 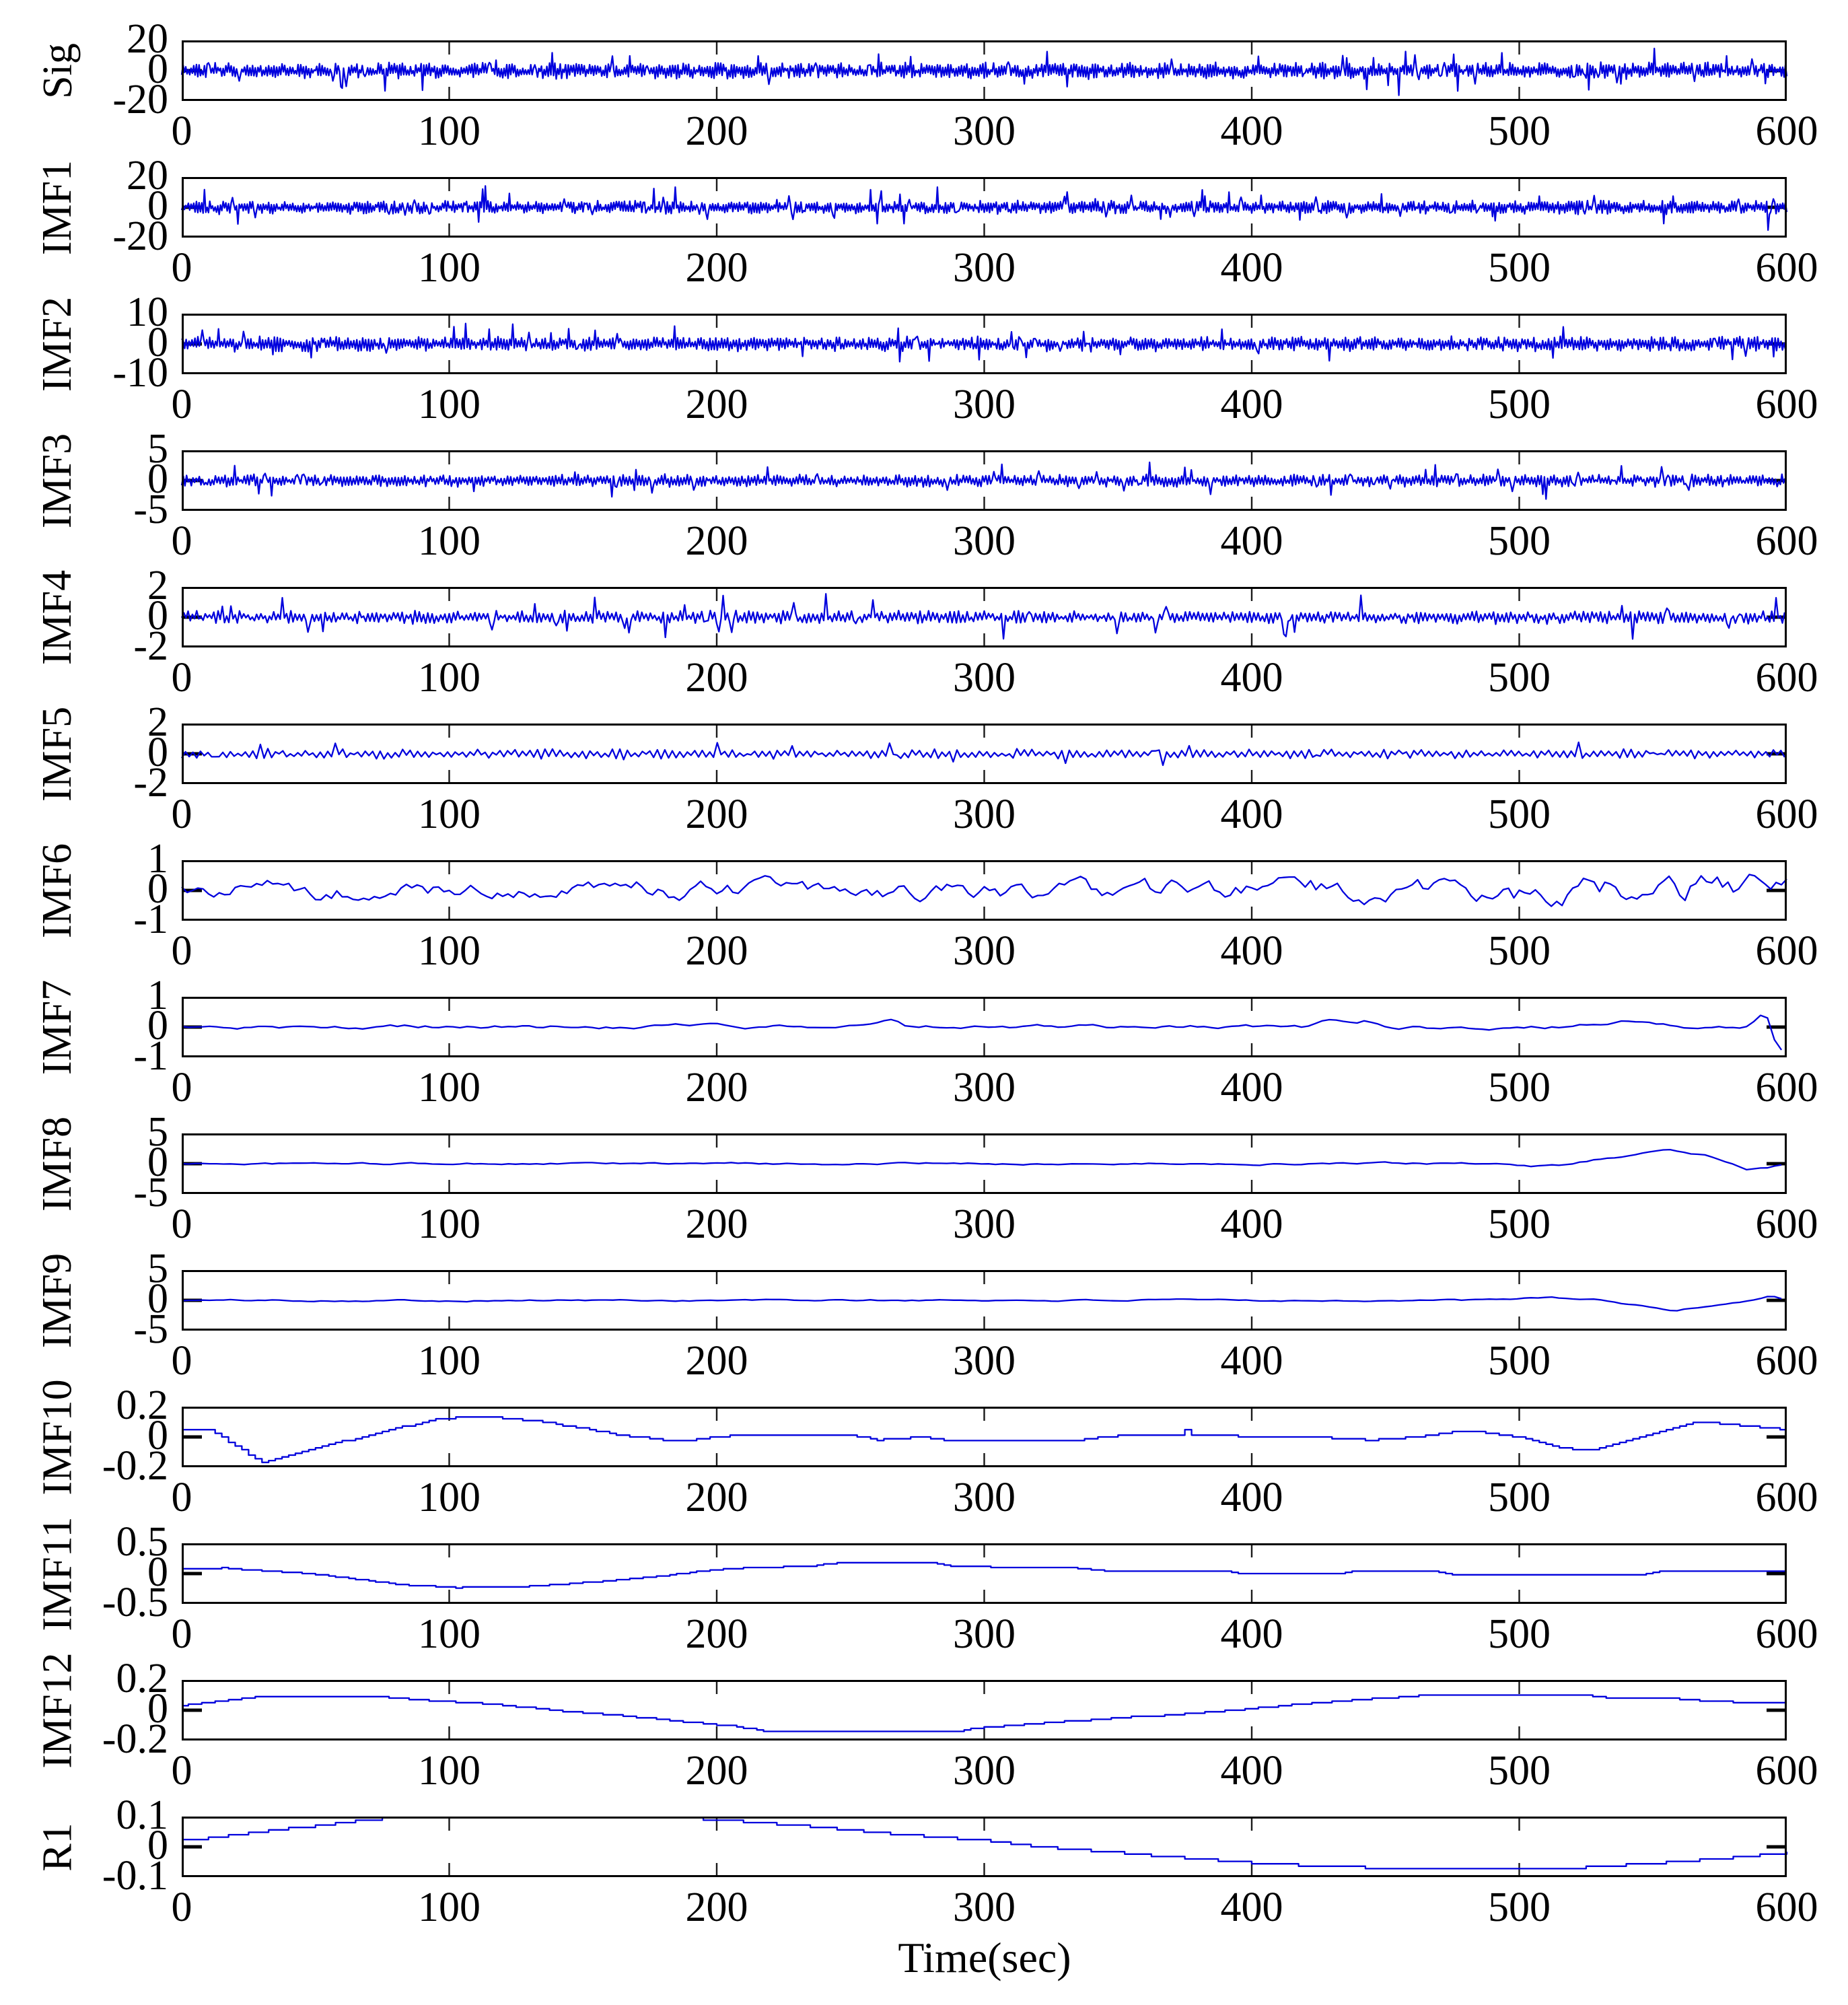 What do you see at coordinates (150, 783) in the screenshot?
I see `y-tick-label-bottom: -2` at bounding box center [150, 783].